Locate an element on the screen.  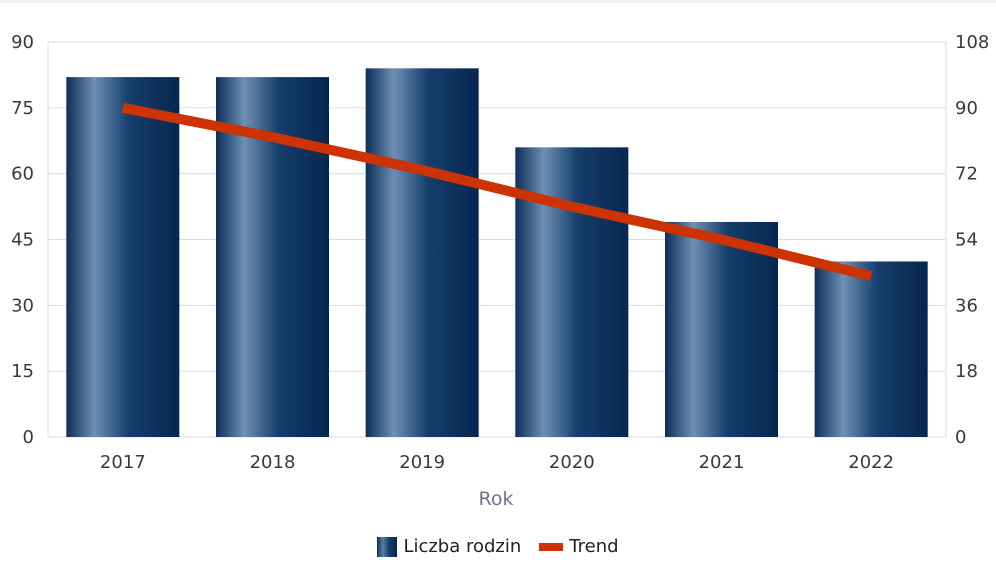
y-left-tick-label: 90 is located at coordinates (22, 42).